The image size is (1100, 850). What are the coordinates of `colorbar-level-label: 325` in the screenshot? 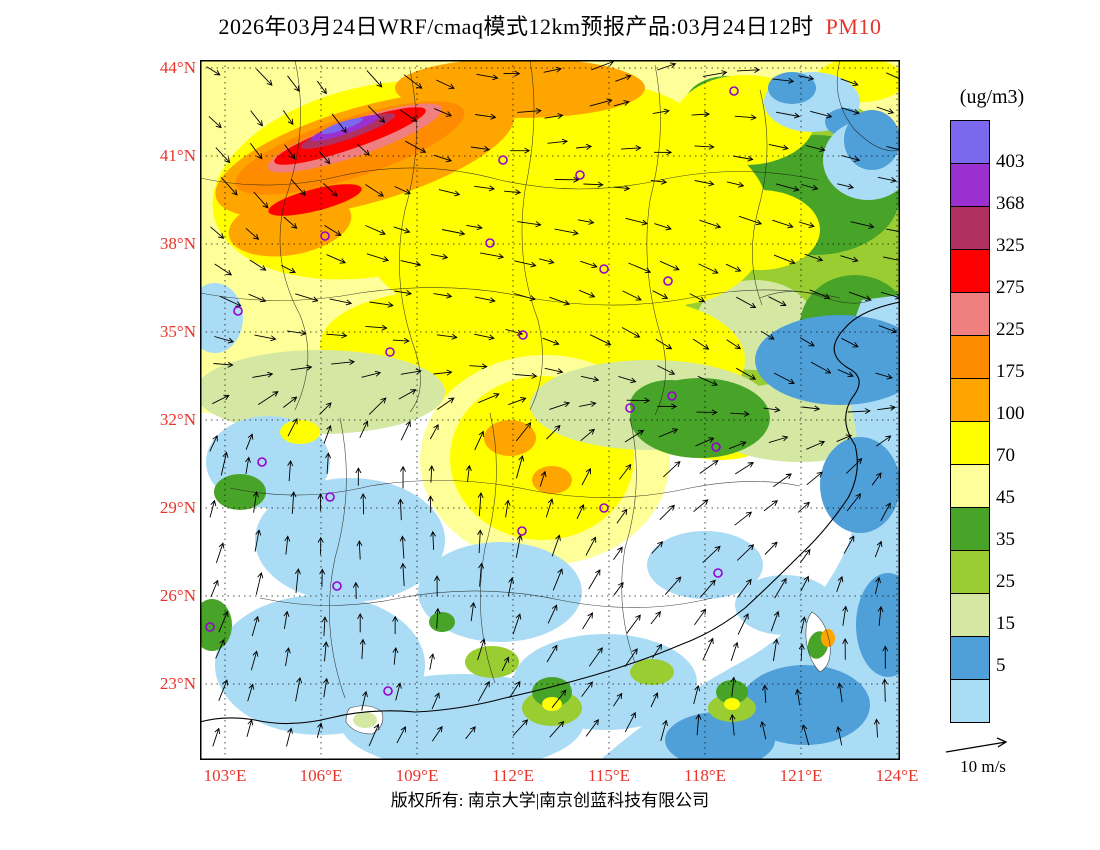 It's located at (1010, 245).